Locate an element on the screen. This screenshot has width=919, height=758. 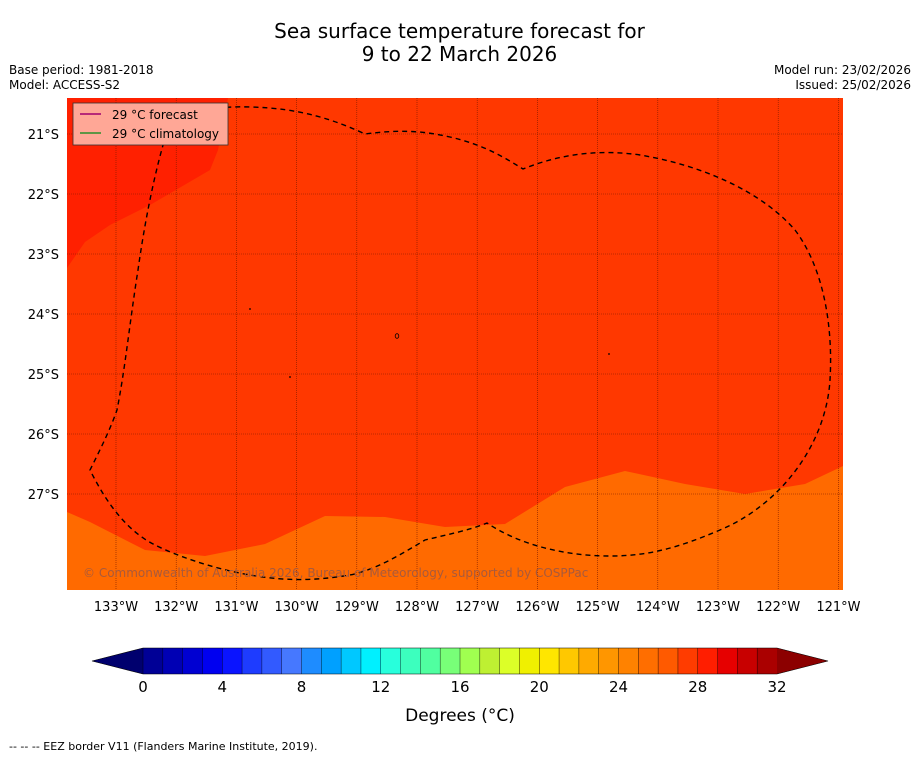
legend-box is located at coordinates (150, 124).